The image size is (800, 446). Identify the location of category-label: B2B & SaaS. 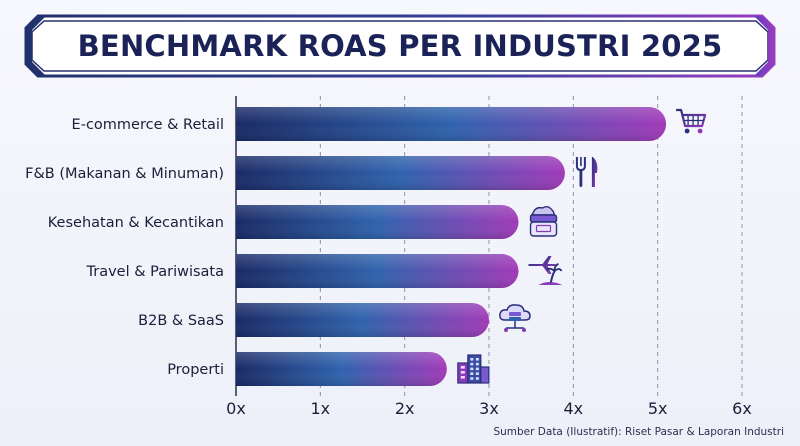
(181, 321).